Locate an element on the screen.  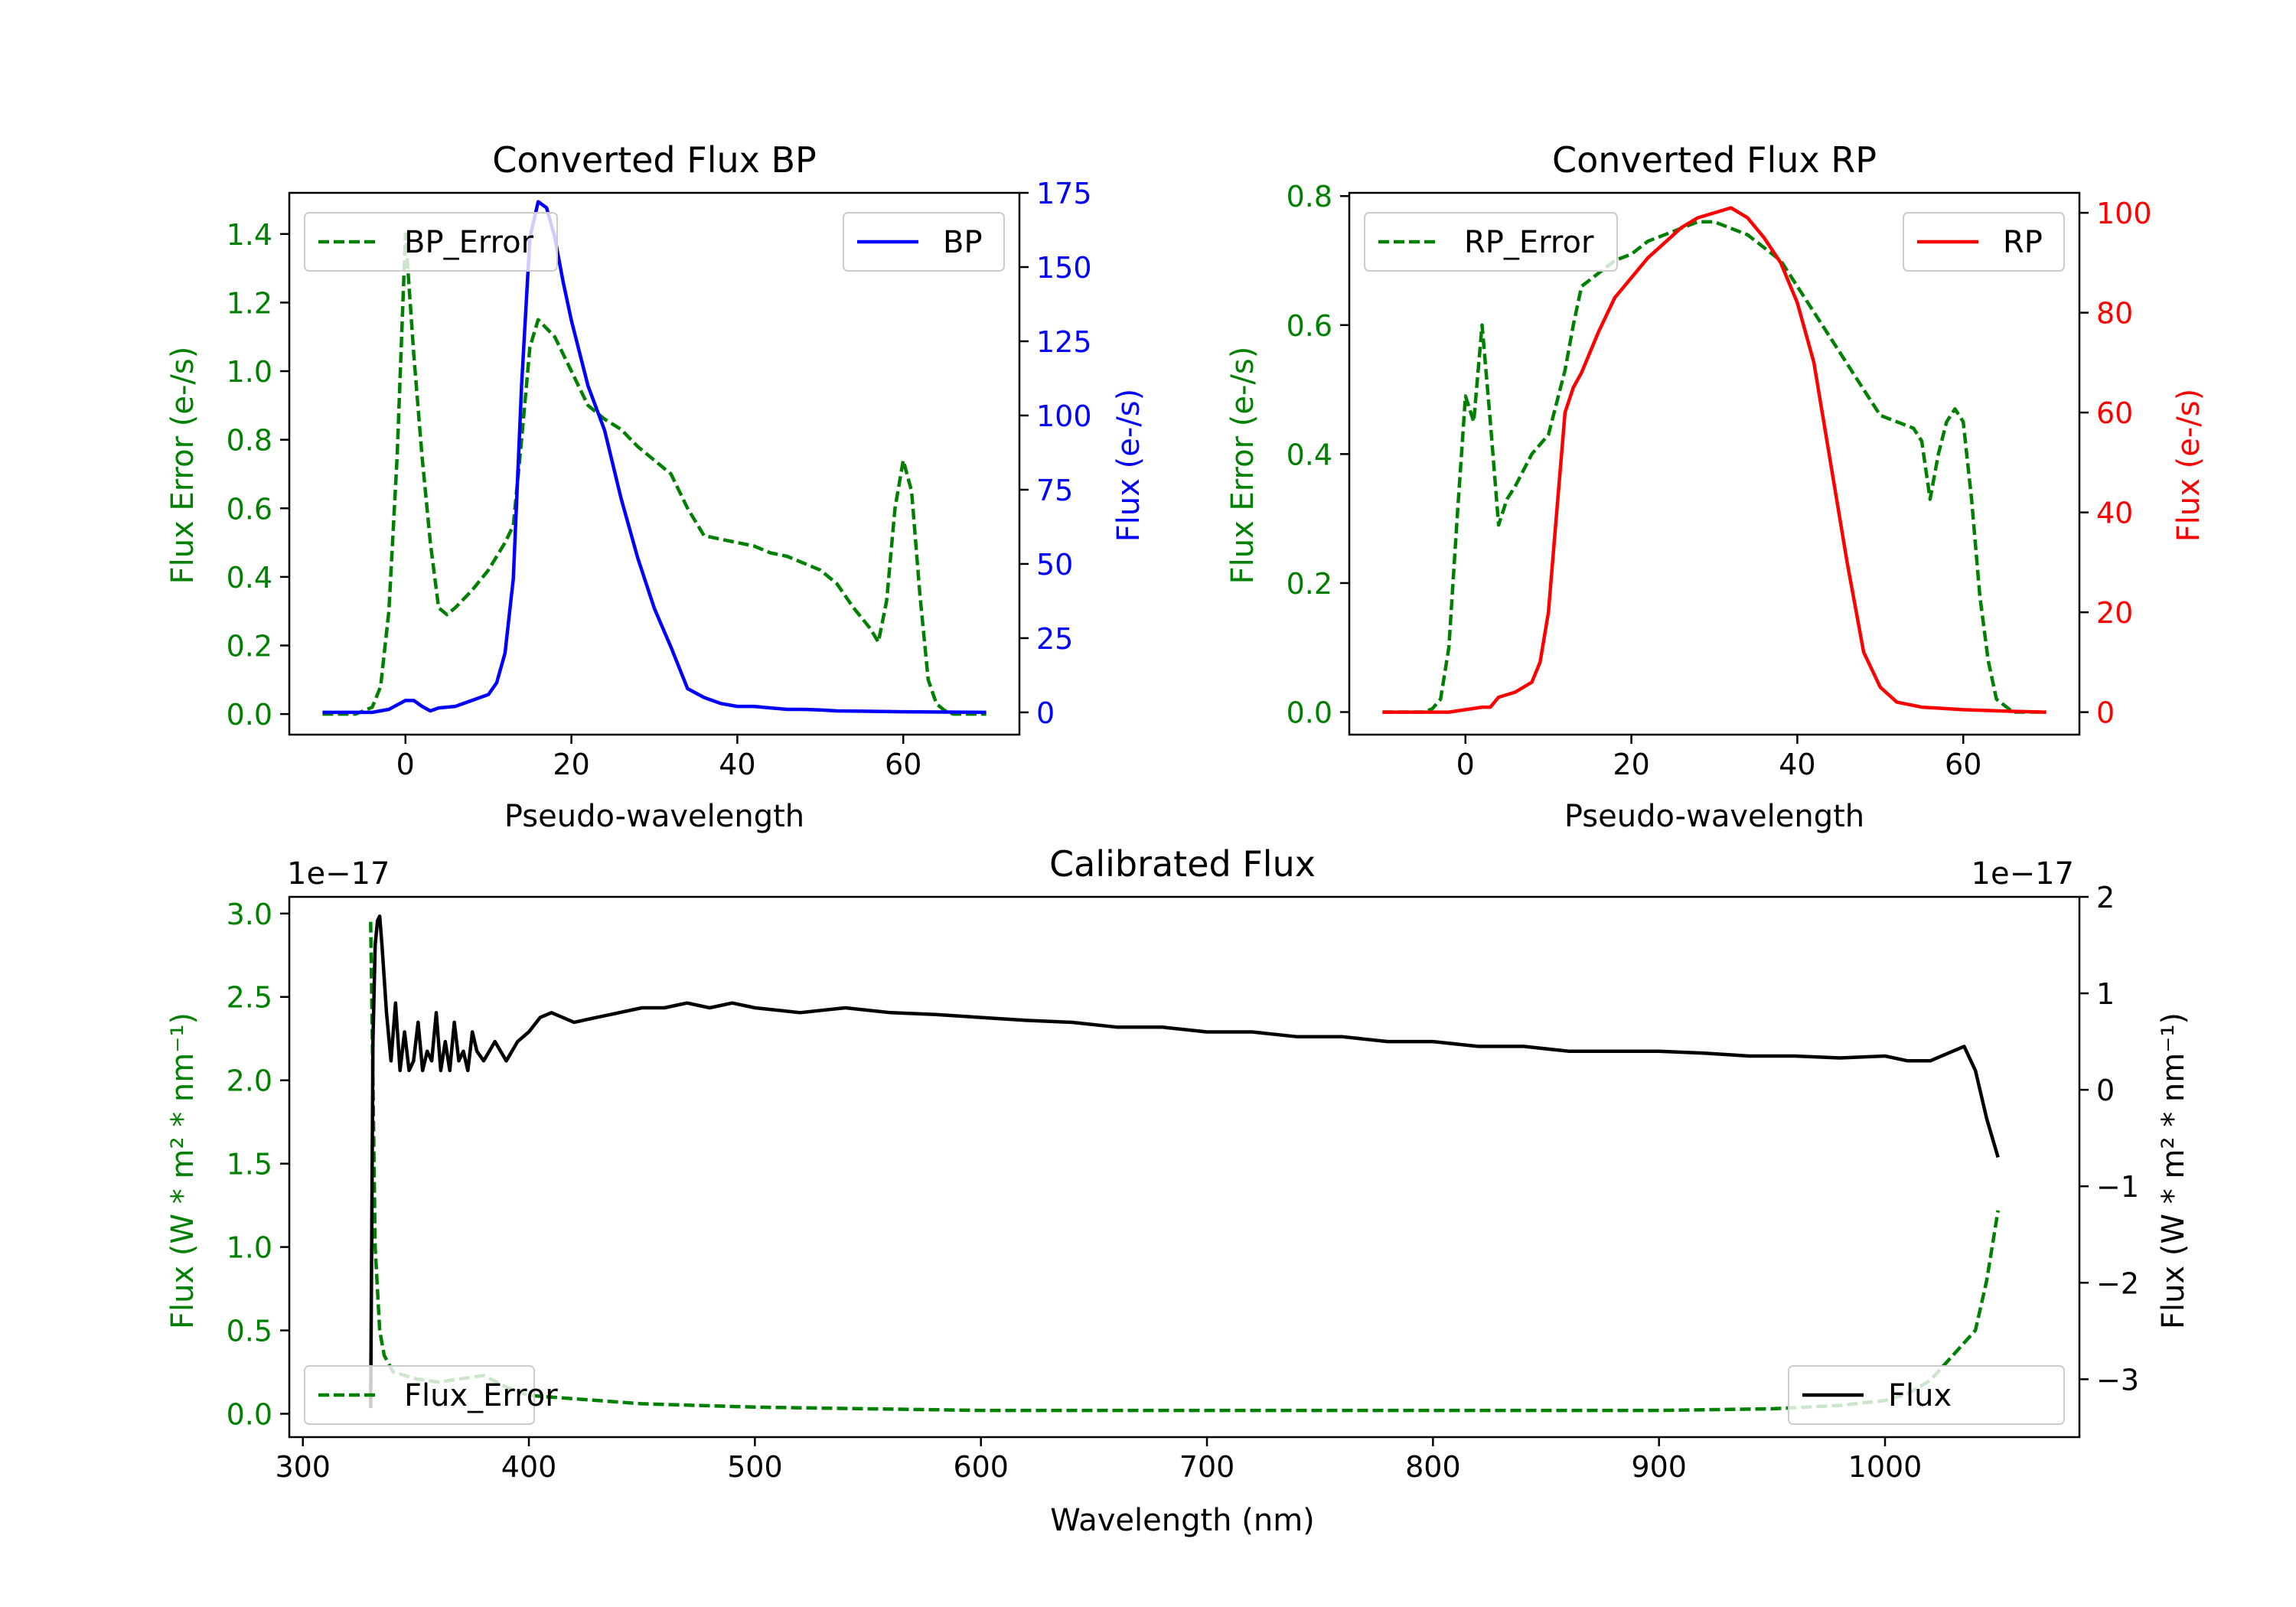
bp-right-y-tick-label: 25 is located at coordinates (1054, 639).